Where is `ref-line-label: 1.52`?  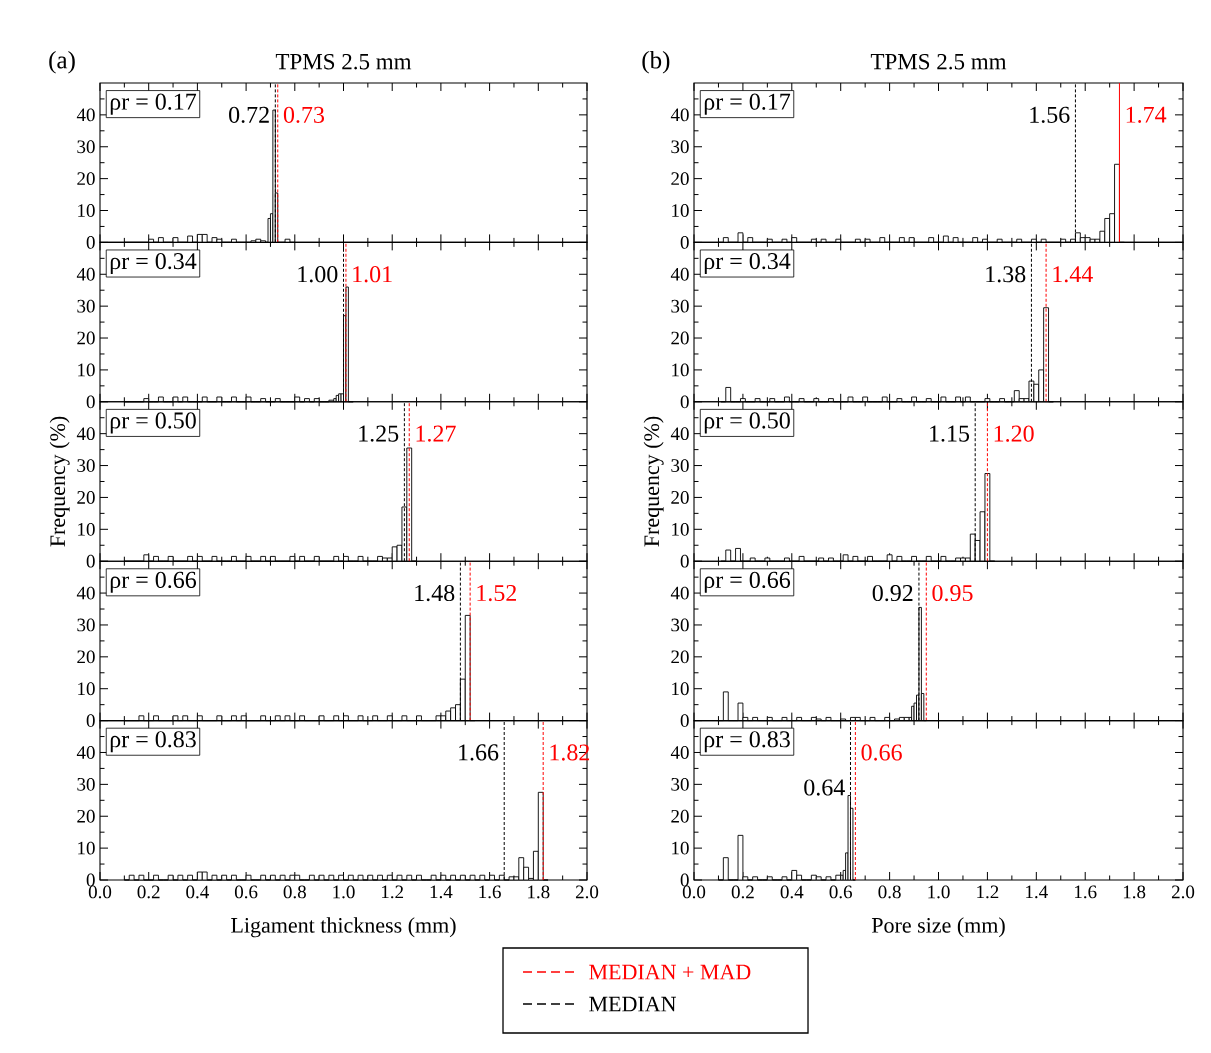 ref-line-label: 1.52 is located at coordinates (496, 593).